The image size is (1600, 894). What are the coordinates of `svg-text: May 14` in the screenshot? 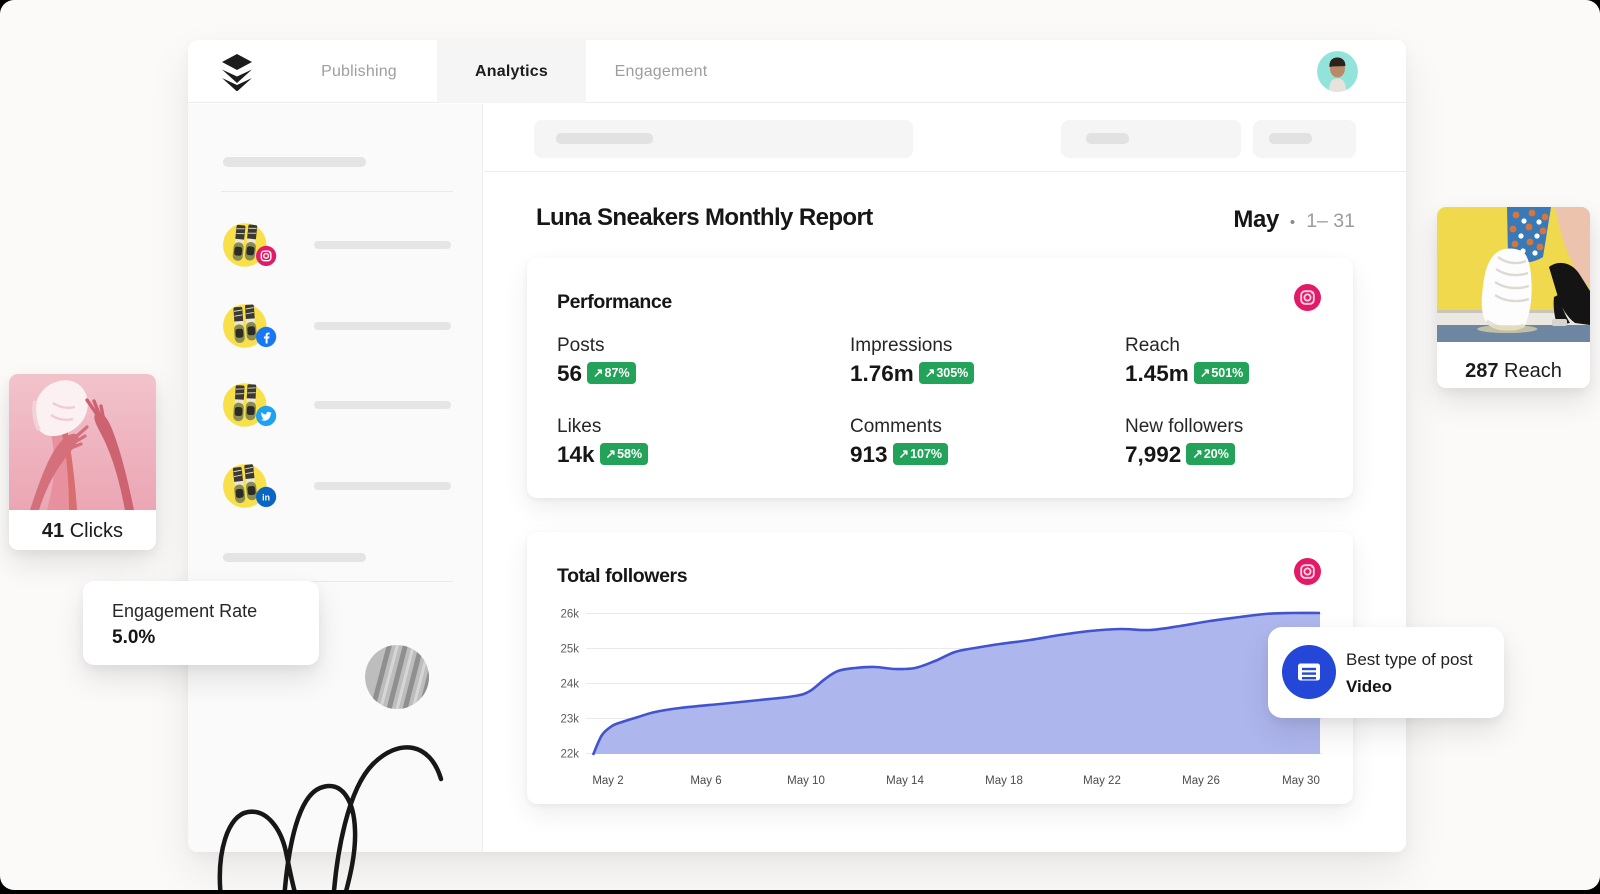 It's located at (905, 781).